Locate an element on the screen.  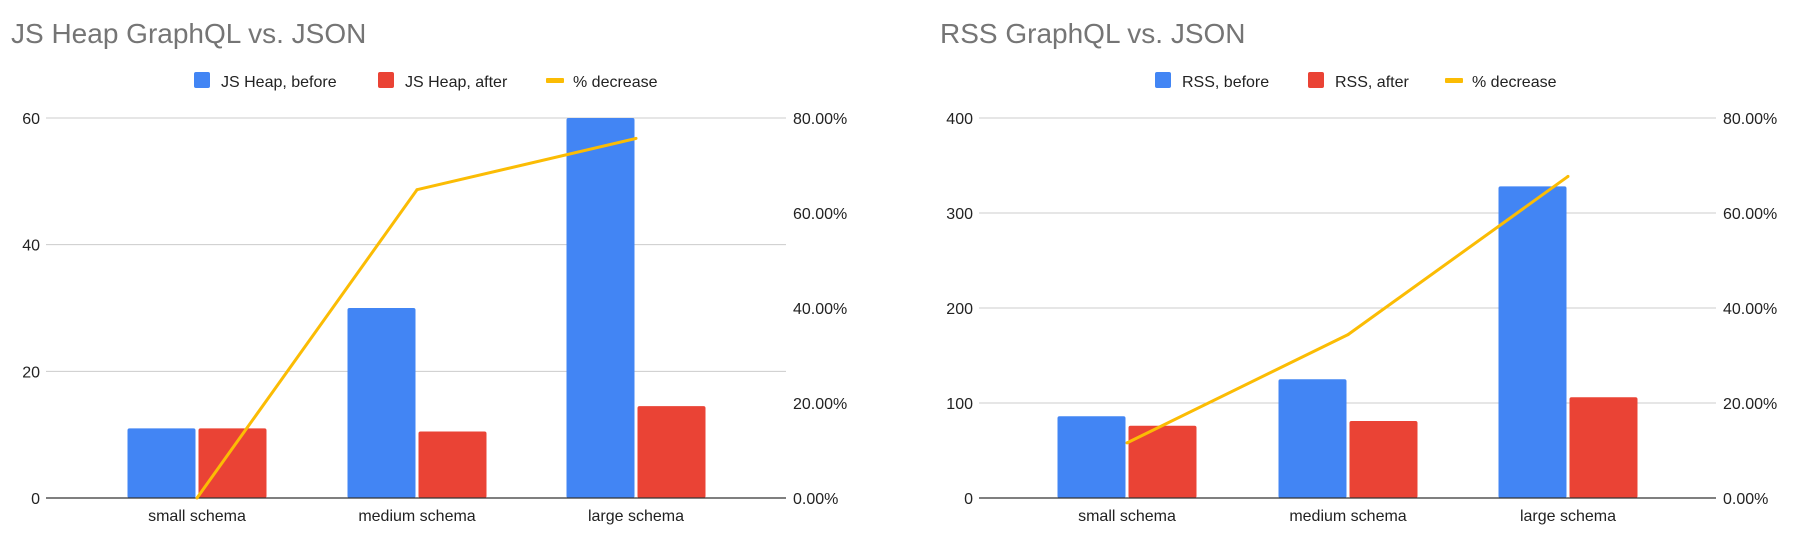
legend-label: JS Heap, after is located at coordinates (456, 82).